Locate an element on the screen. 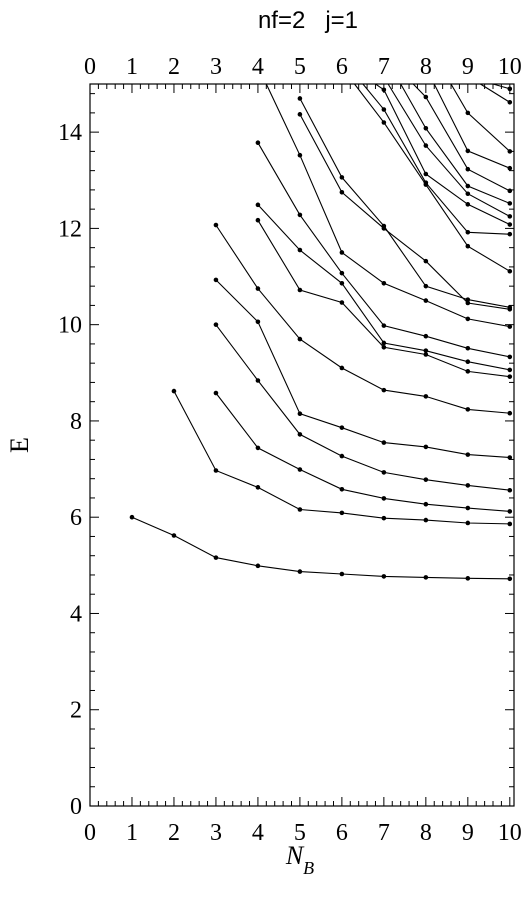  top-x-tick-label: 0 is located at coordinates (90, 67).